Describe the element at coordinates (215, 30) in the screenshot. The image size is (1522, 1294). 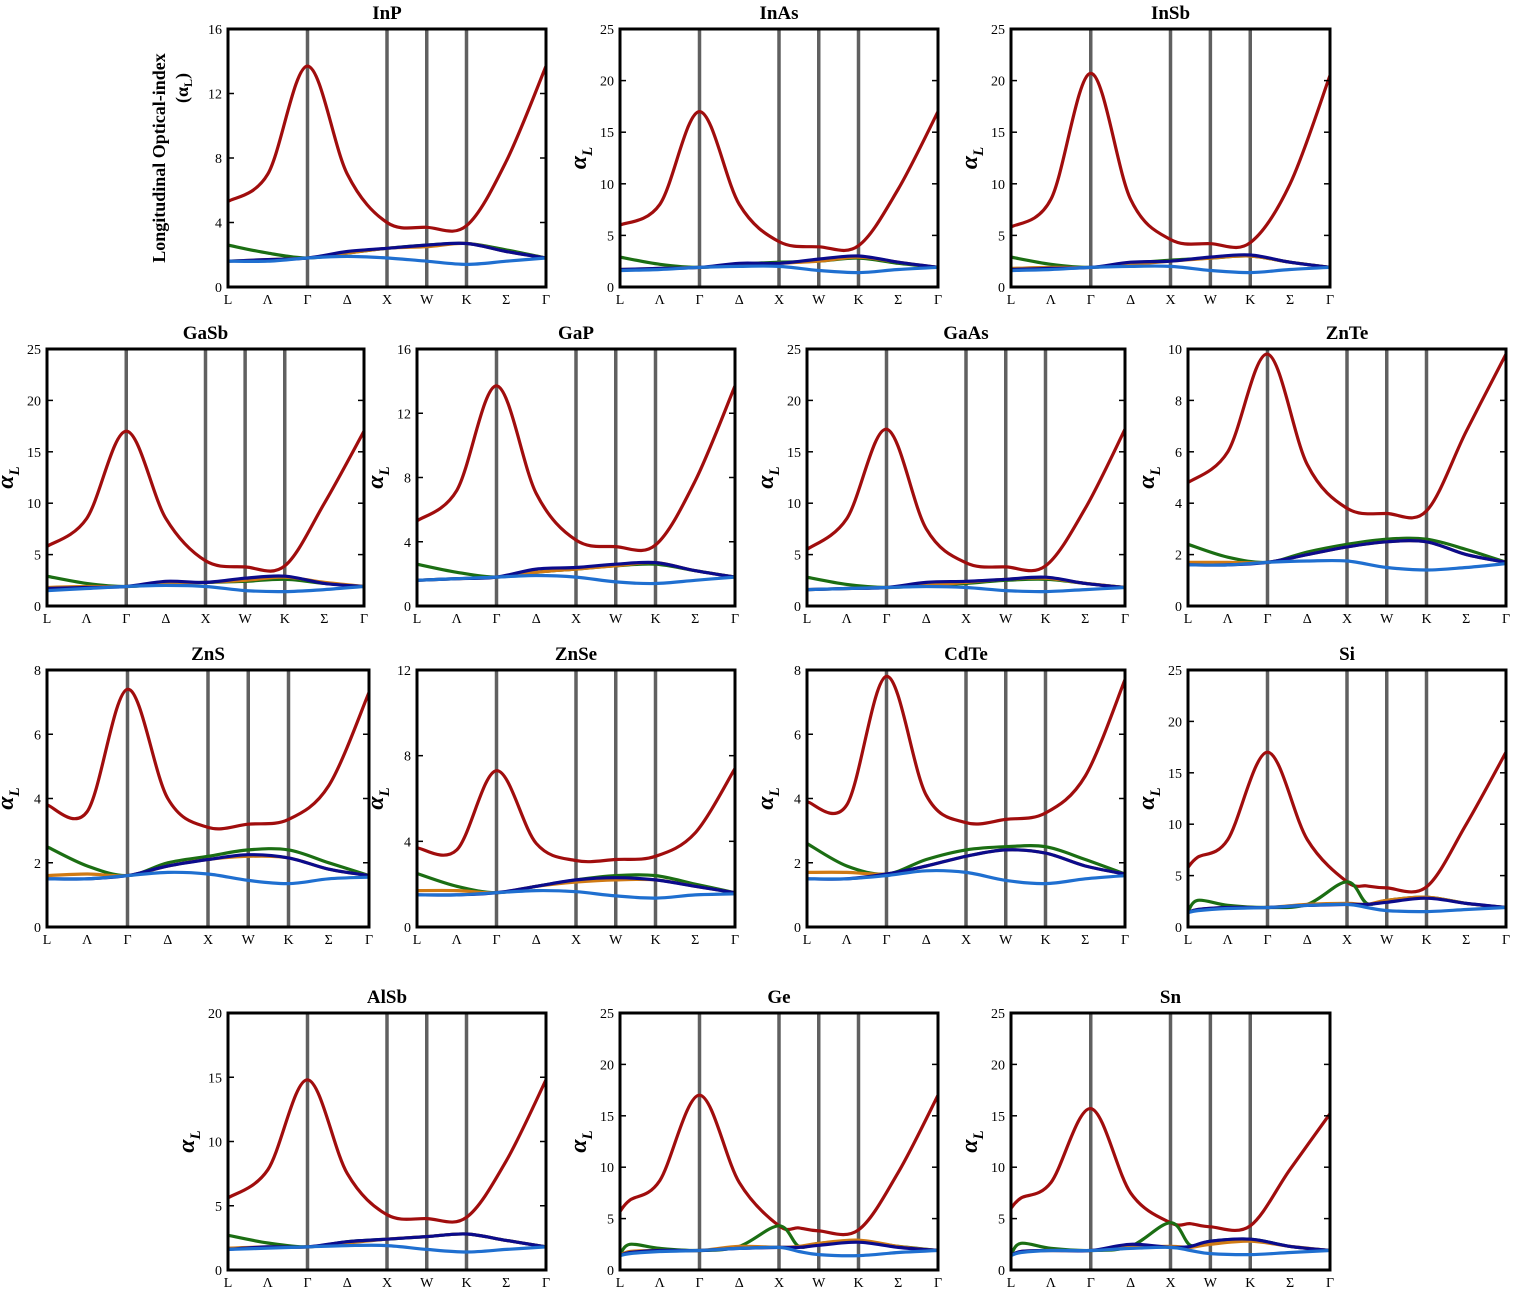
I see `y-tick-label: 16` at that location.